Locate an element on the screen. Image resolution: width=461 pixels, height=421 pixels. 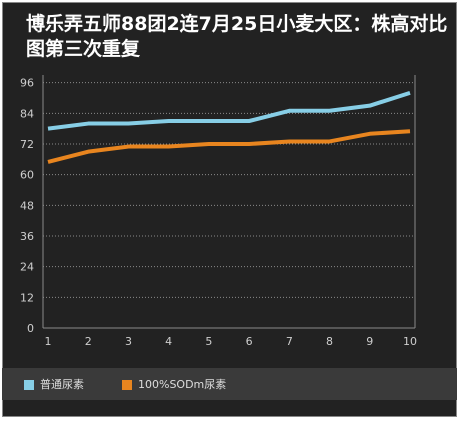
legend-label-series-2: 100%SODm尿素 is located at coordinates (182, 384).